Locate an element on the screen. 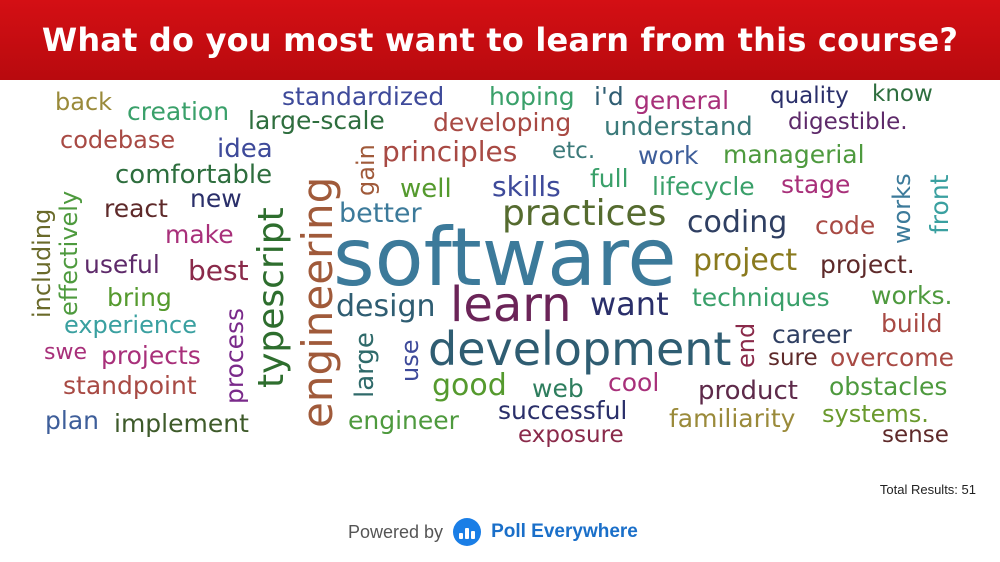  word: software is located at coordinates (505, 257).